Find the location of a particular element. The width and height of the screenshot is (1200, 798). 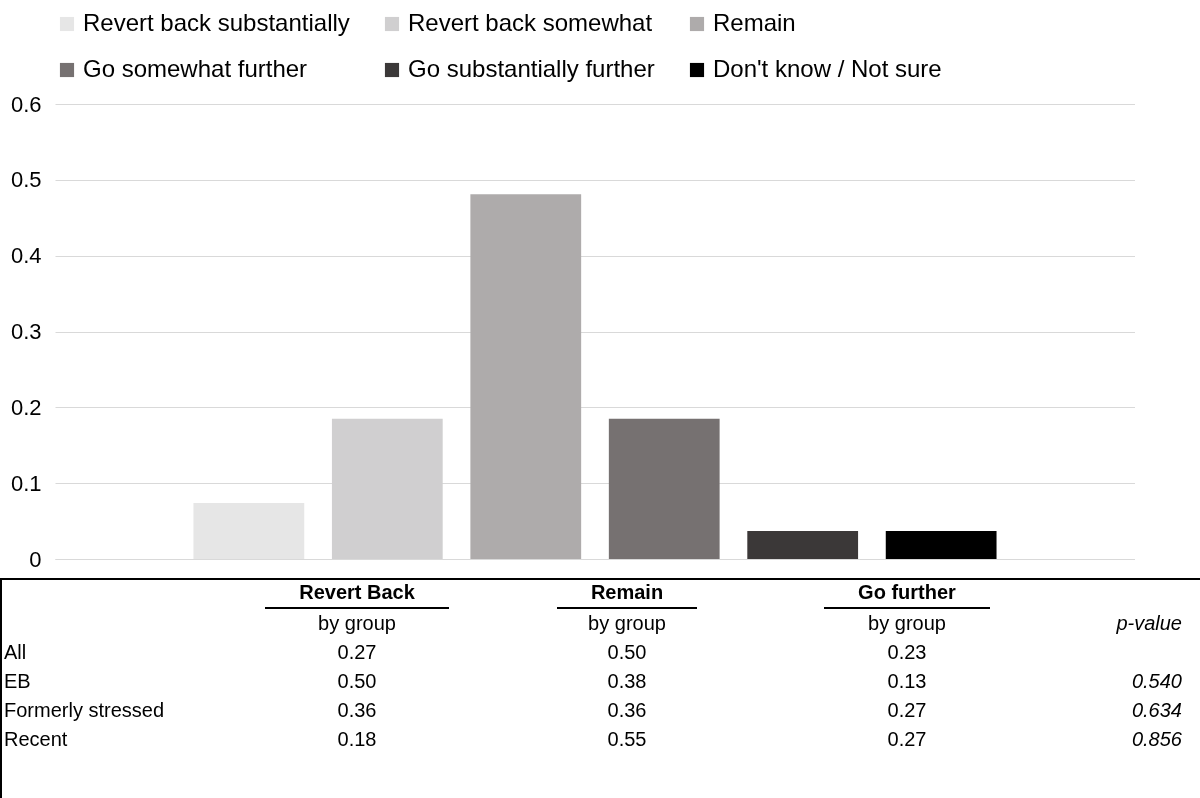

legend-label: Revert back substantially is located at coordinates (216, 22).